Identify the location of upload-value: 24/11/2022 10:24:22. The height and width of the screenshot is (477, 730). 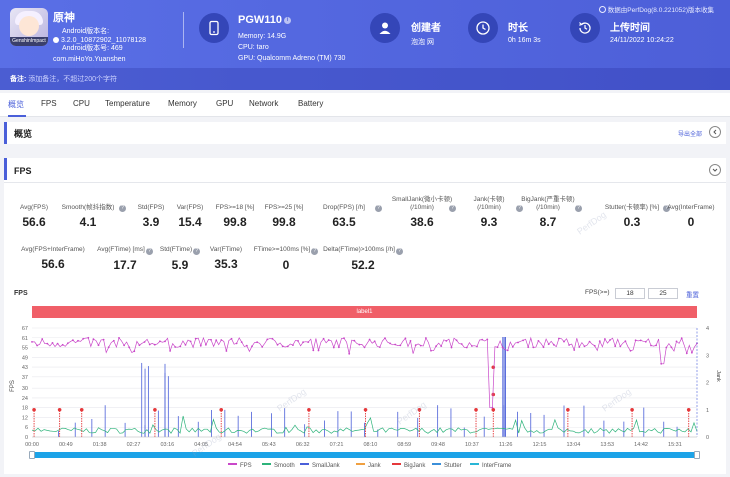
(642, 40).